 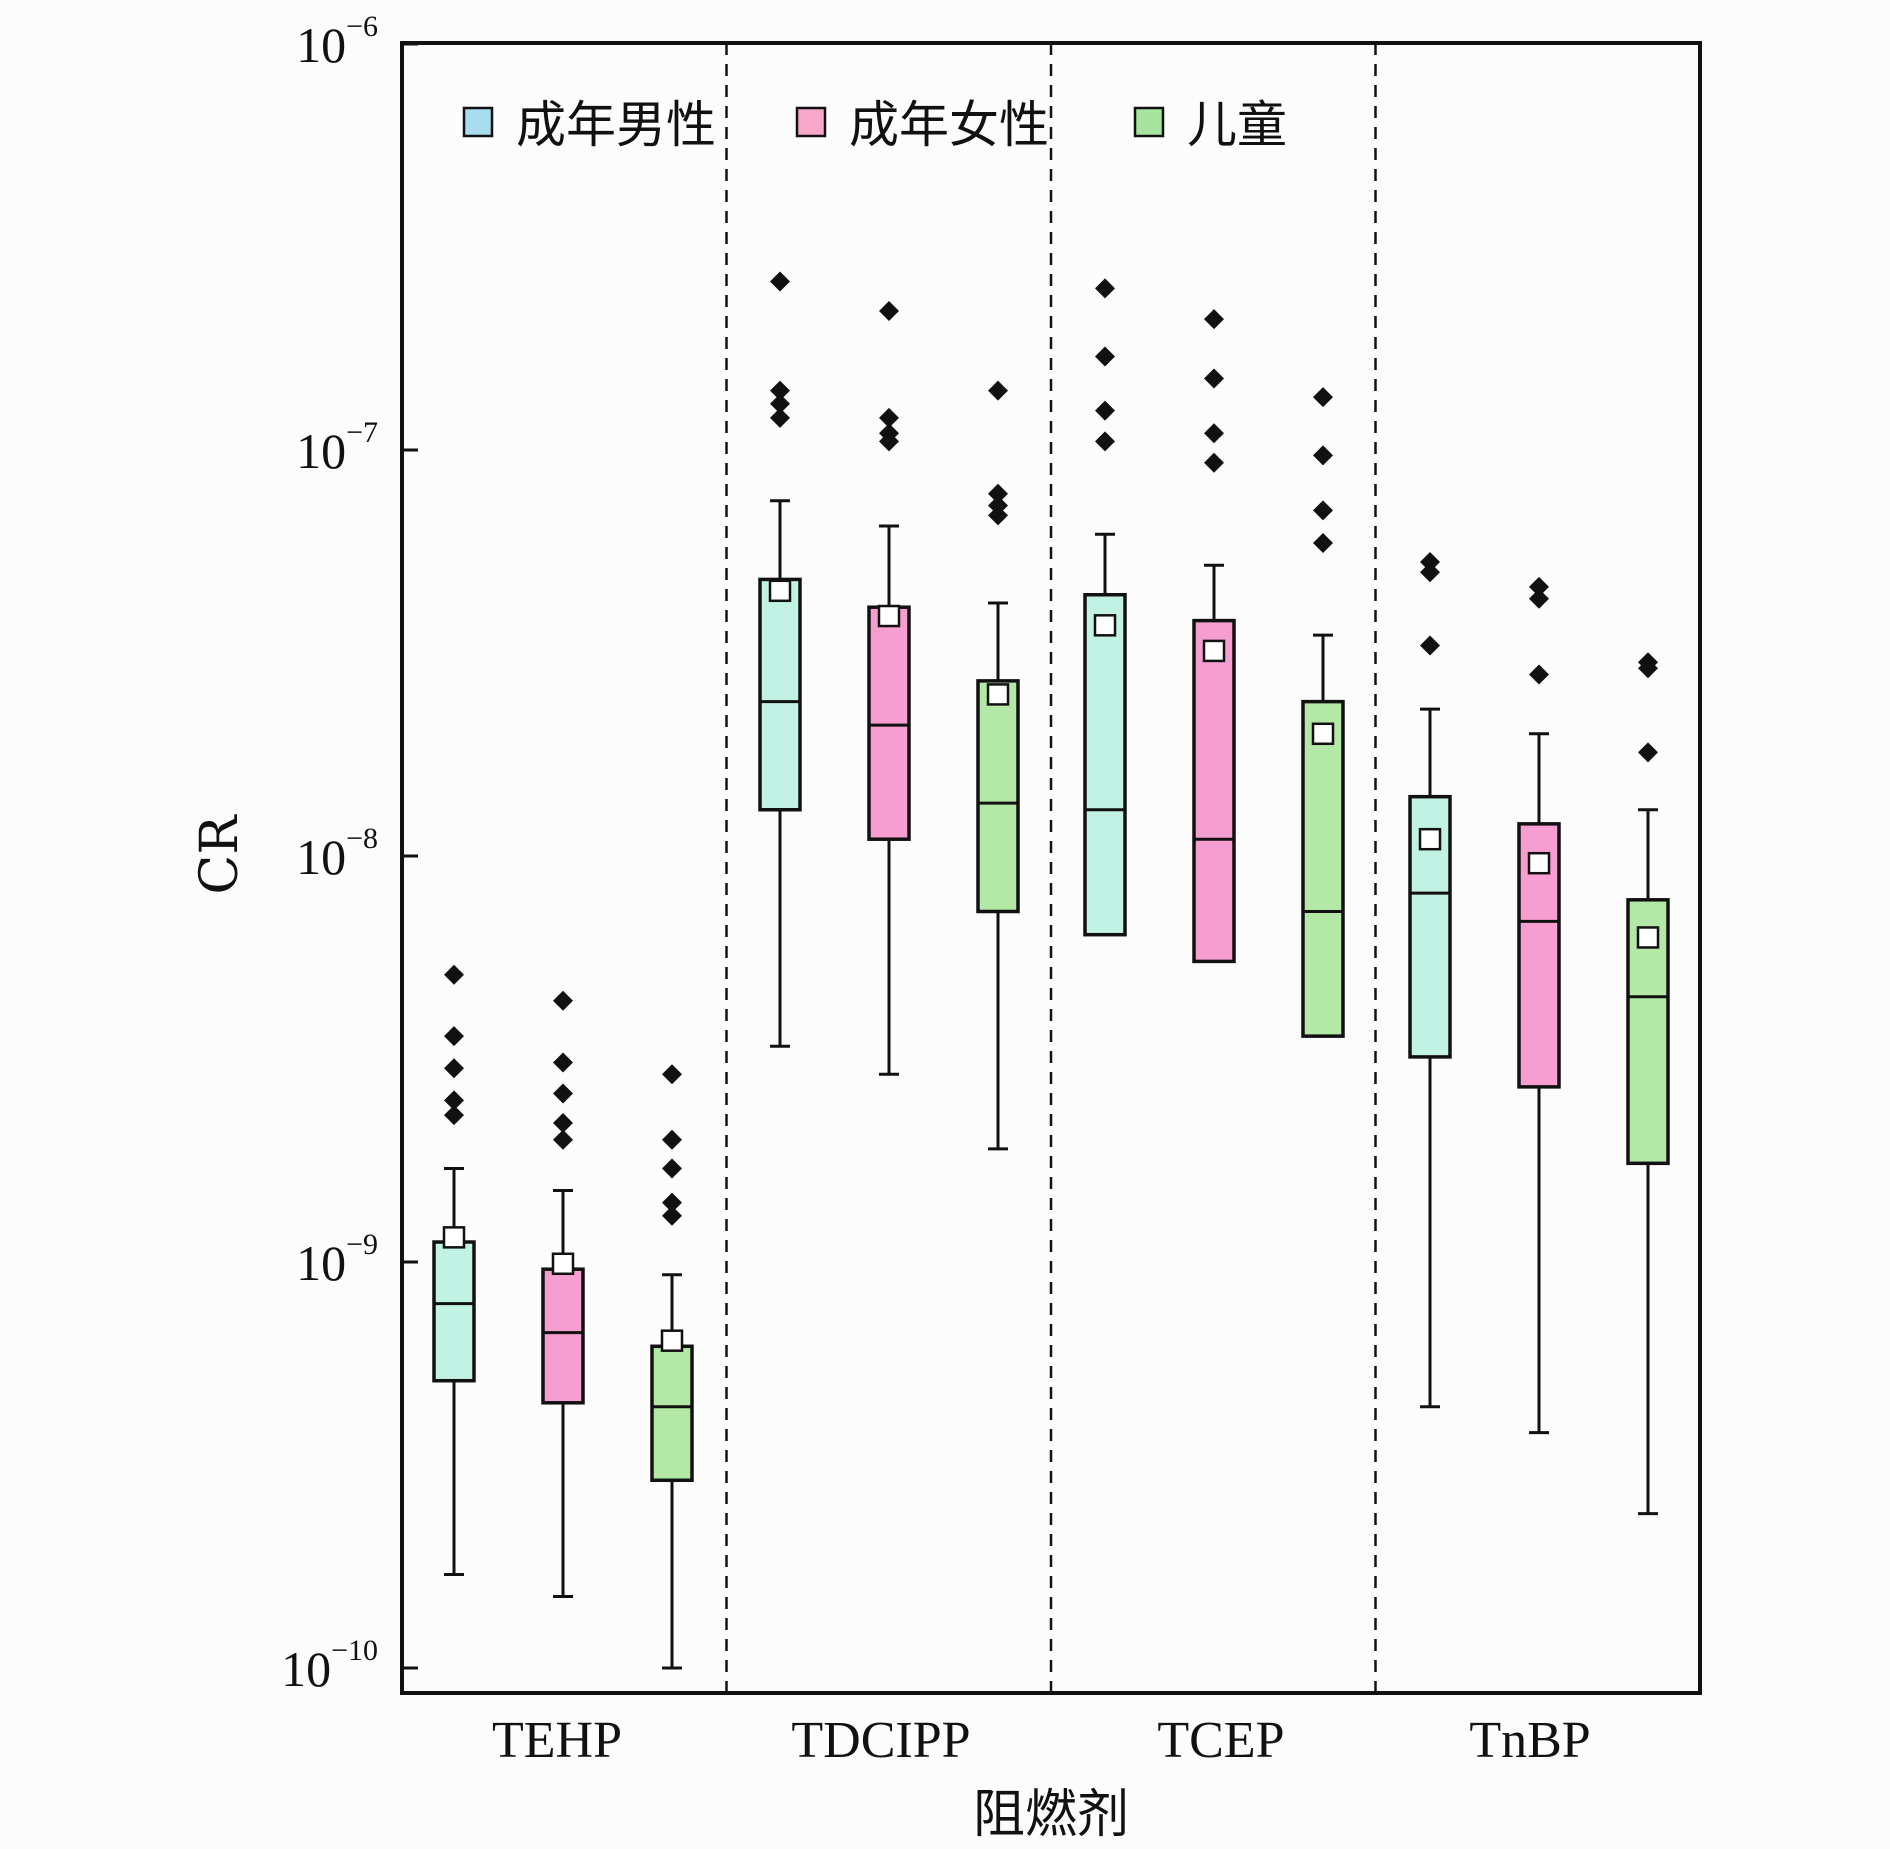 I want to click on y-tick-label: 10⁻⁸, so click(x=337, y=853).